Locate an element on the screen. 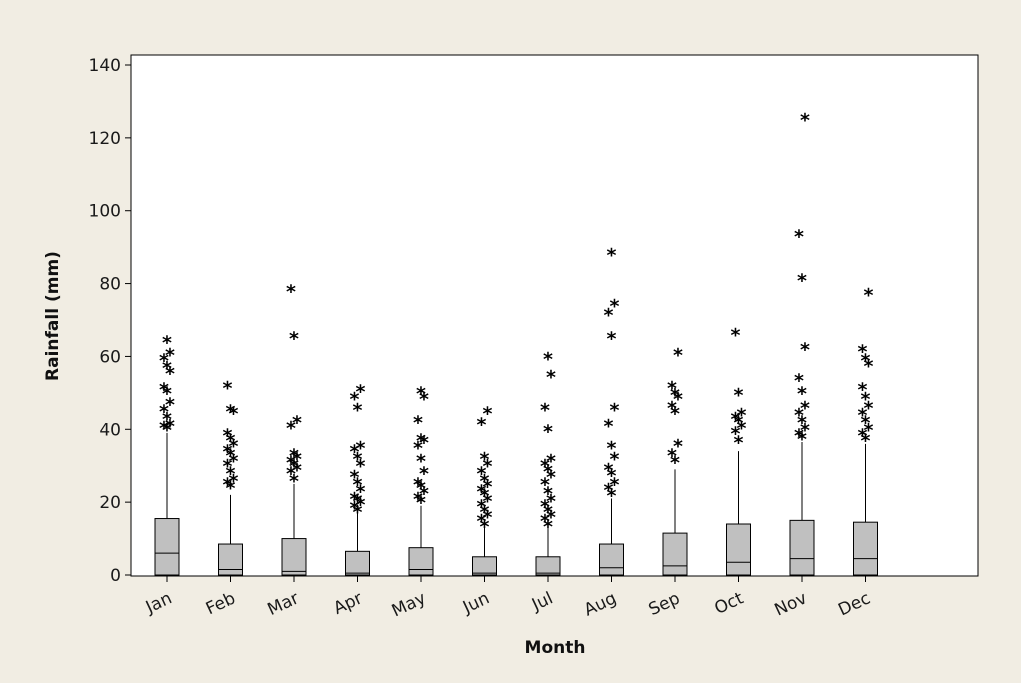  box-oct: ******** is located at coordinates (738, 450).